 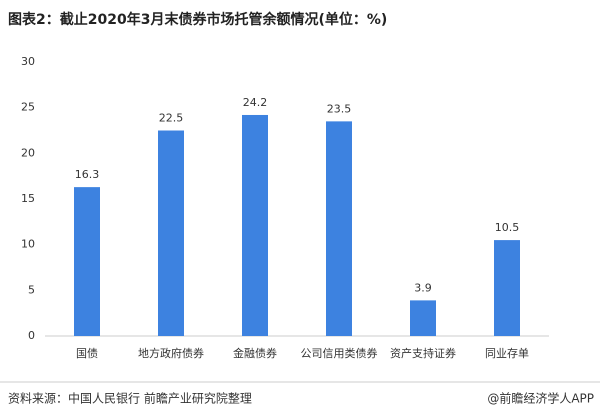 What do you see at coordinates (31, 335) in the screenshot?
I see `y-tick-label: 0` at bounding box center [31, 335].